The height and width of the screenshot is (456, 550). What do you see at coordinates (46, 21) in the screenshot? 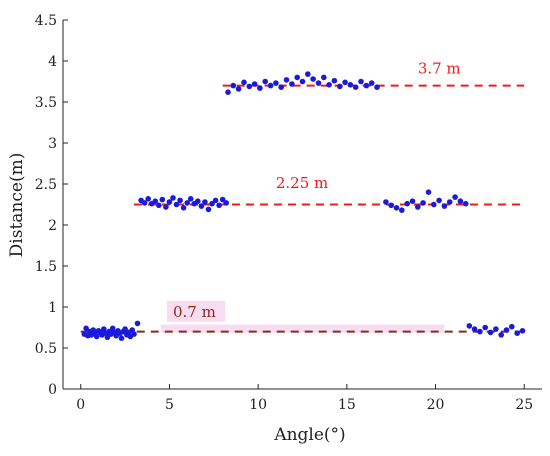
I see `y-tick-label: 4.5` at bounding box center [46, 21].